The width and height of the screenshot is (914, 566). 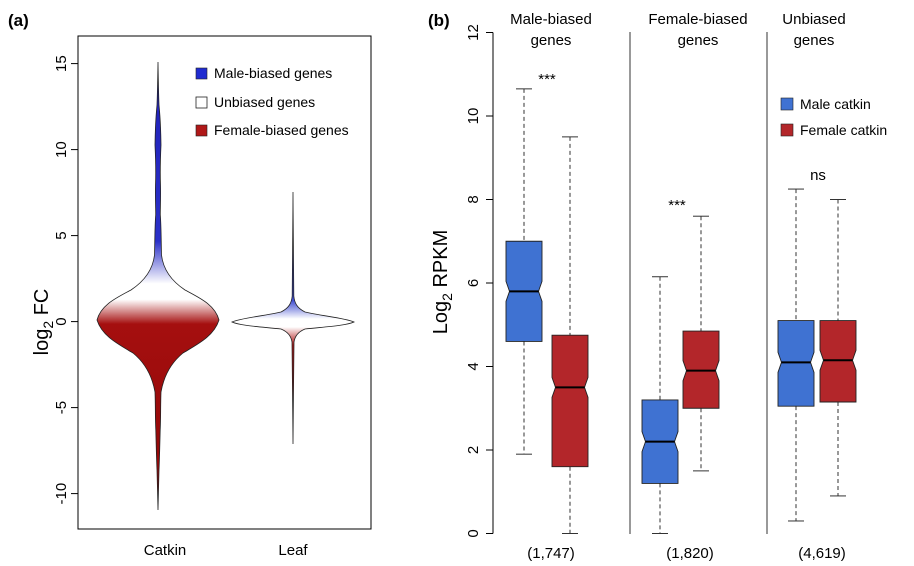 What do you see at coordinates (835, 104) in the screenshot?
I see `legend-label-male-catkin: Male catkin` at bounding box center [835, 104].